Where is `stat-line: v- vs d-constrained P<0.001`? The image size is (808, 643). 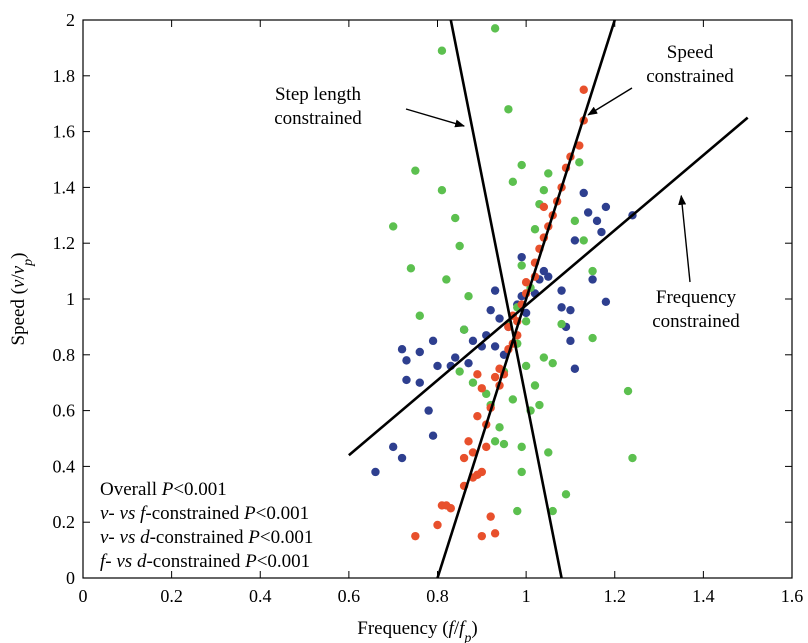 stat-line: v- vs d-constrained P<0.001 is located at coordinates (206, 537).